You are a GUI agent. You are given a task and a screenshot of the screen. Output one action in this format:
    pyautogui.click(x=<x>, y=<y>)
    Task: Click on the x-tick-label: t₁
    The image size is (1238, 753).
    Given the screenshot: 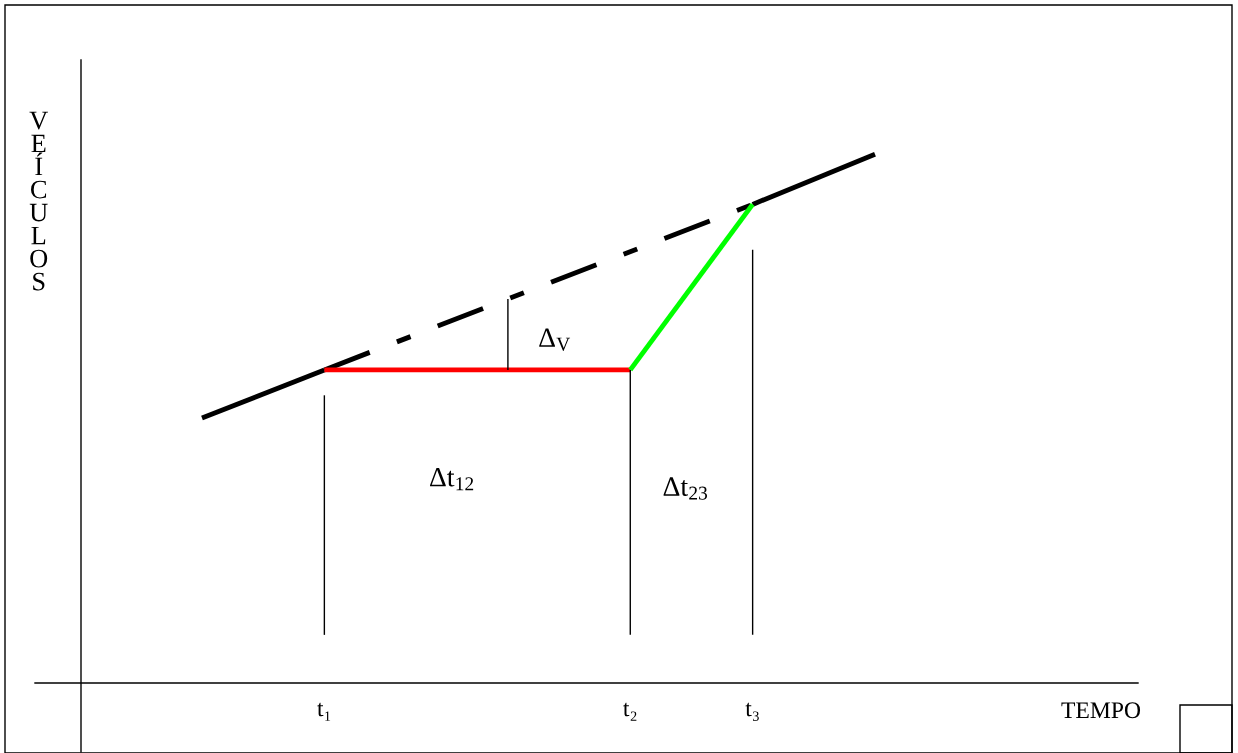 What is the action you would take?
    pyautogui.click(x=324, y=711)
    